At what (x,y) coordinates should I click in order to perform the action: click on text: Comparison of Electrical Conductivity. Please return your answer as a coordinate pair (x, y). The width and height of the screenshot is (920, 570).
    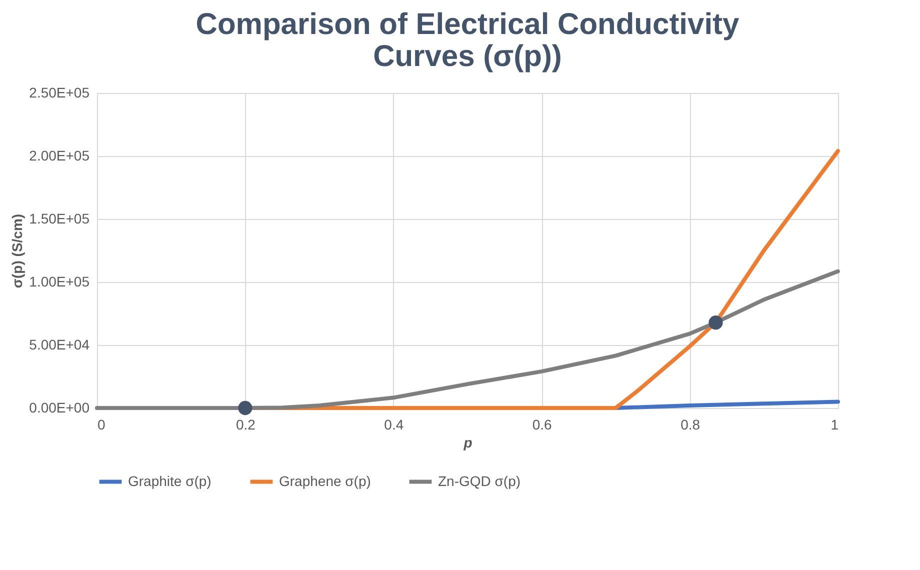
    Looking at the image, I should click on (468, 24).